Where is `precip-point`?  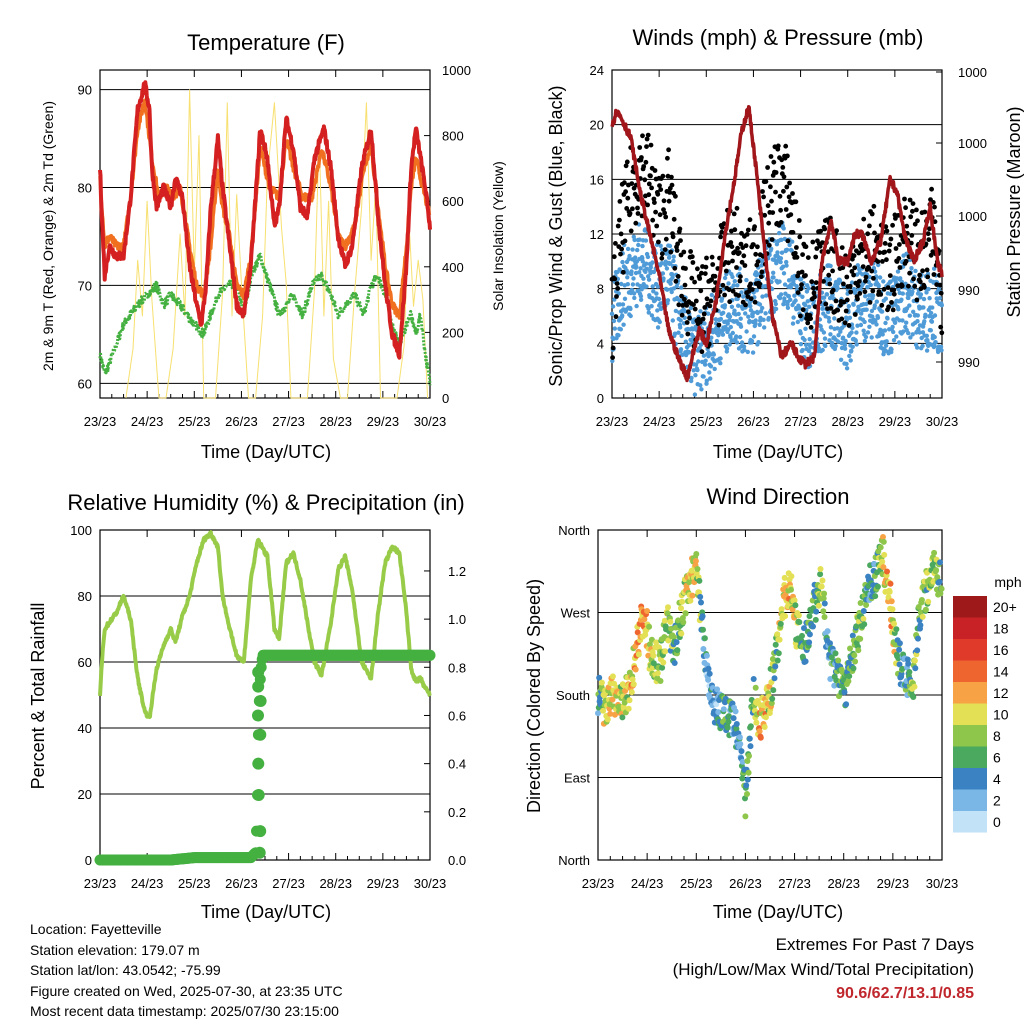 precip-point is located at coordinates (258, 672).